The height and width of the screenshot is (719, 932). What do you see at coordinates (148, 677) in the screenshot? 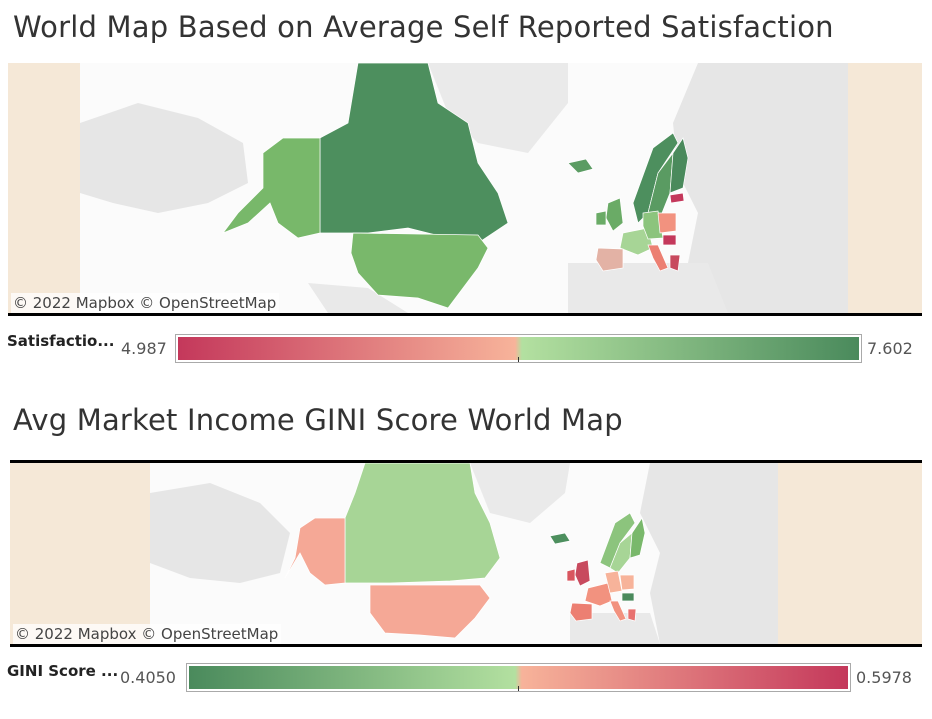
I see `legend-min-value: 0.4050` at bounding box center [148, 677].